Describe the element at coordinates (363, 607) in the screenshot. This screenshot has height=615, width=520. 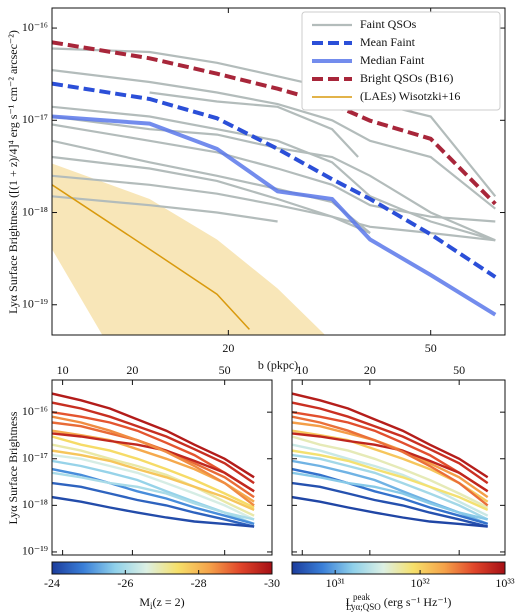
I see `label-part: Lyα;QSO` at that location.